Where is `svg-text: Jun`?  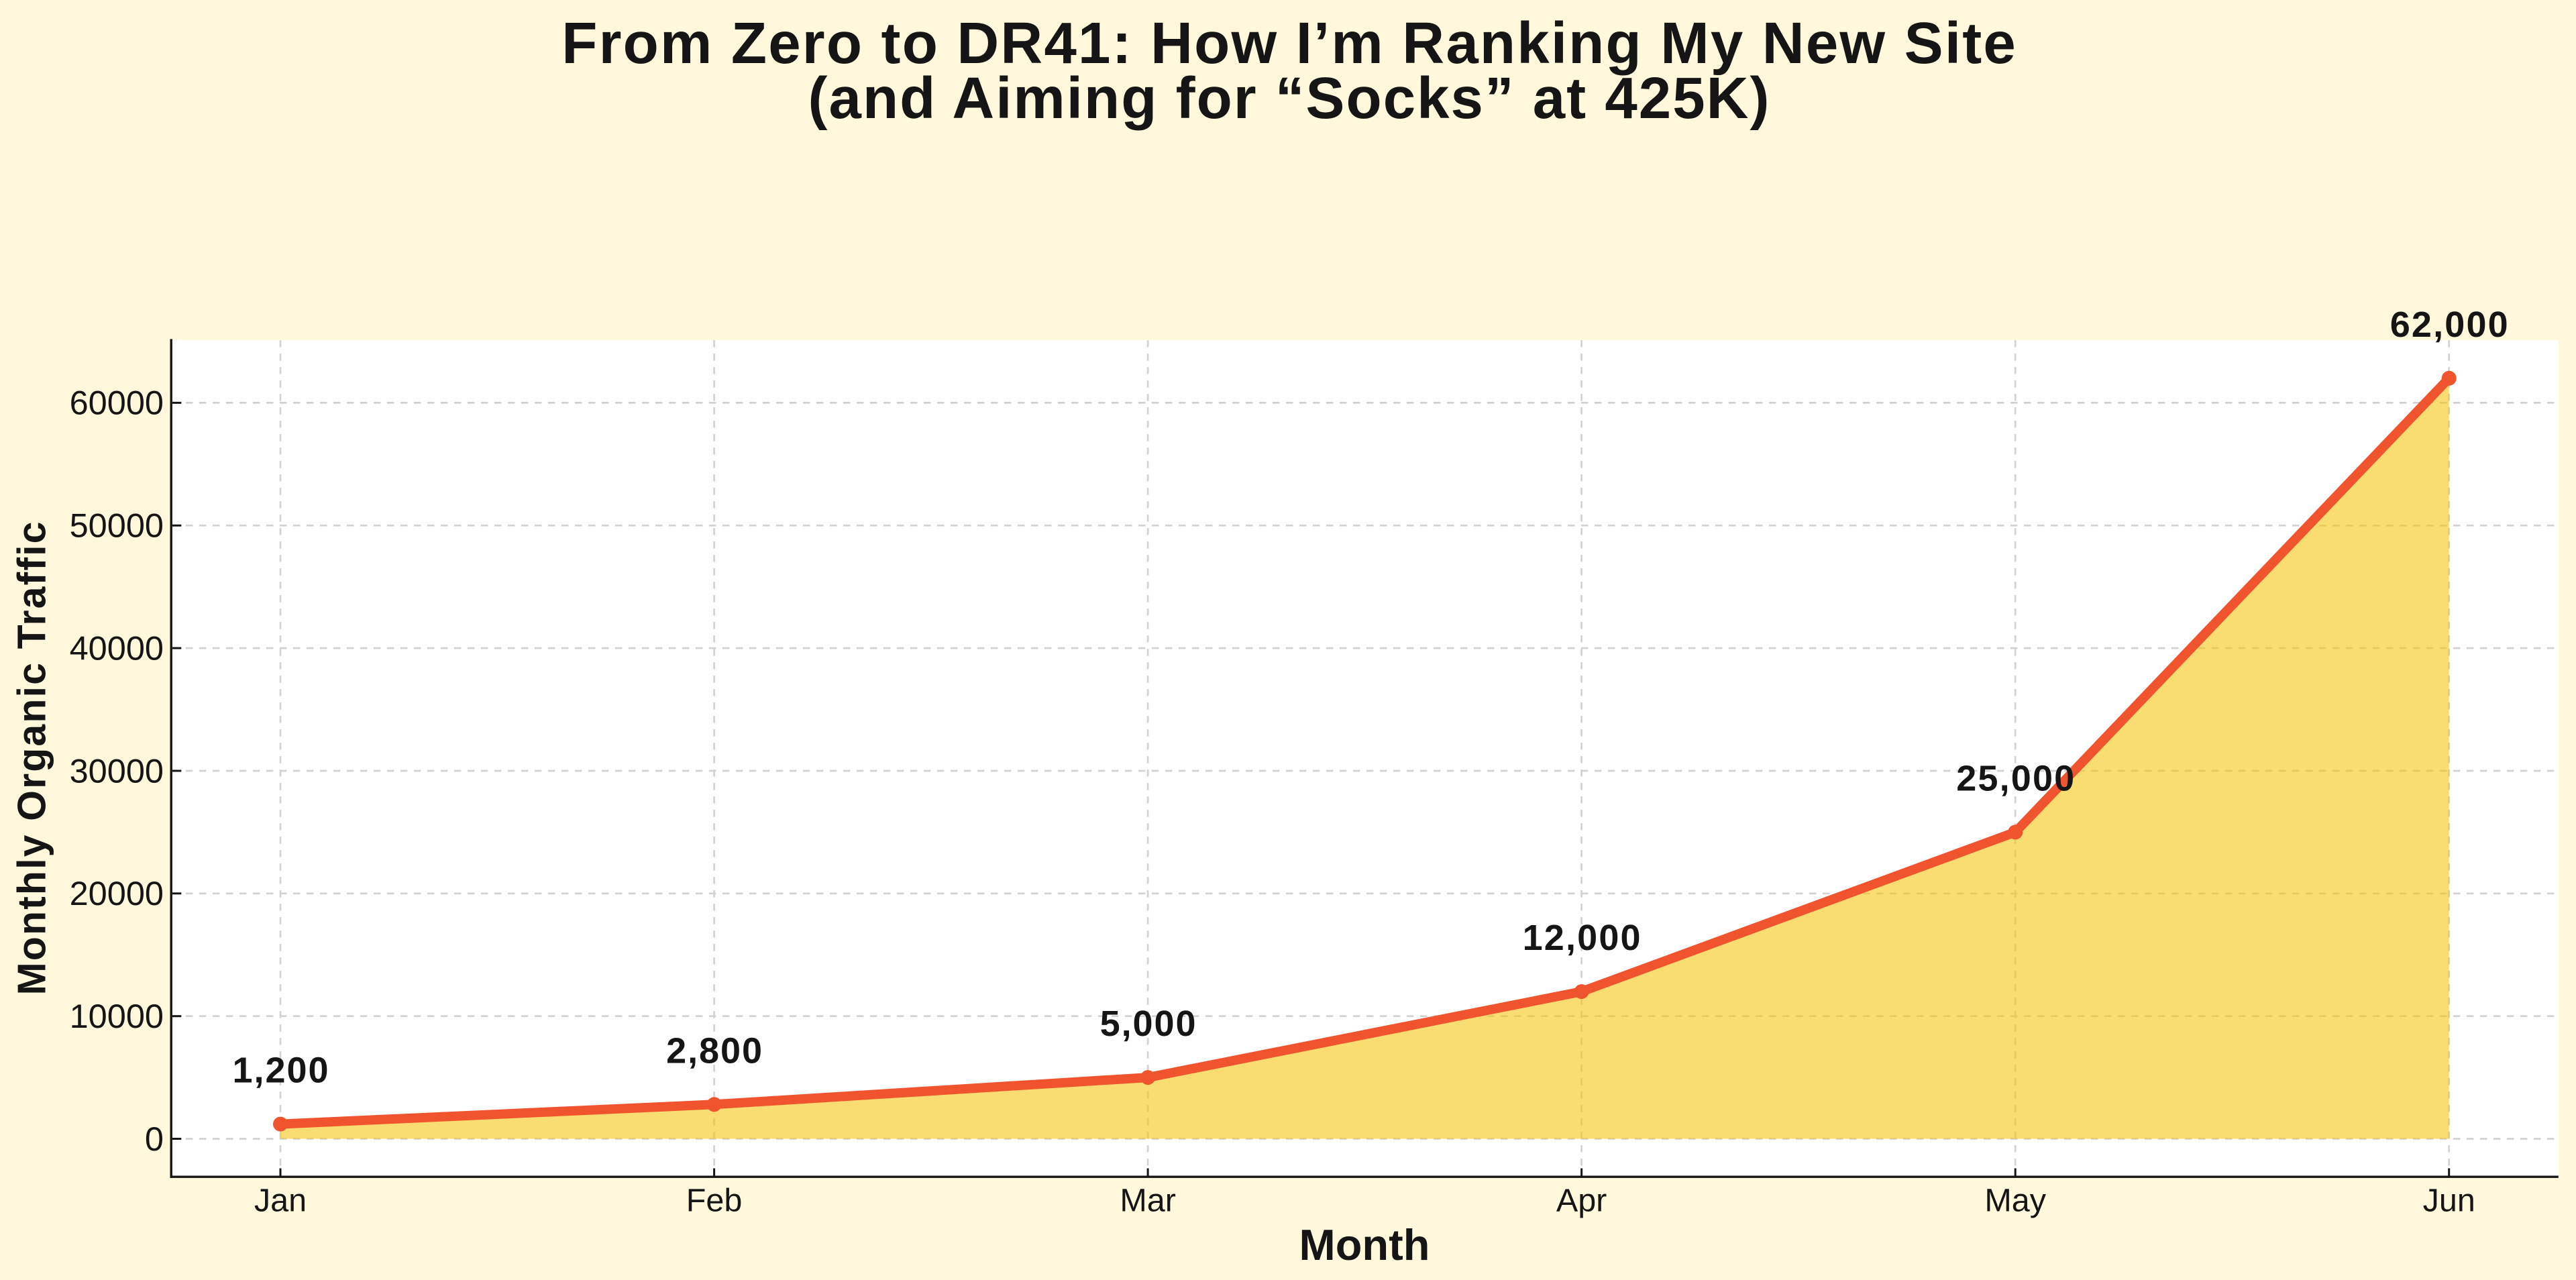 svg-text: Jun is located at coordinates (2449, 1201).